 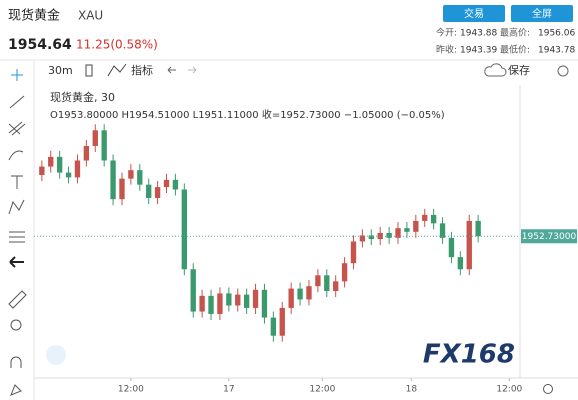 I want to click on line-tool, so click(x=17, y=102).